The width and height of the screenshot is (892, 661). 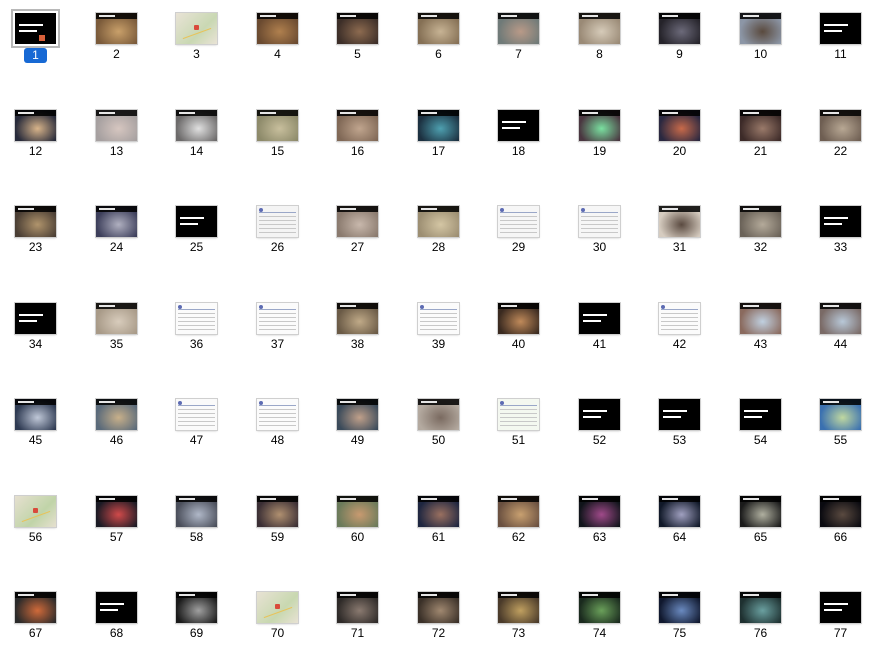 I want to click on slide-thumbnail: 54, so click(x=779, y=430).